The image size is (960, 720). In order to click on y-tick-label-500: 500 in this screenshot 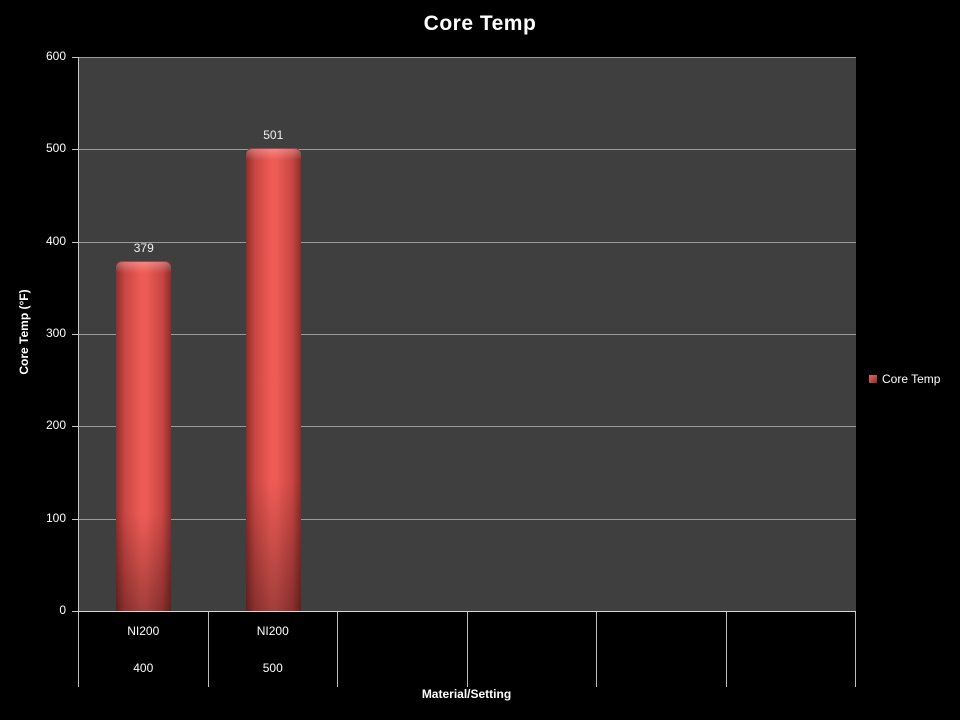, I will do `click(55, 148)`.